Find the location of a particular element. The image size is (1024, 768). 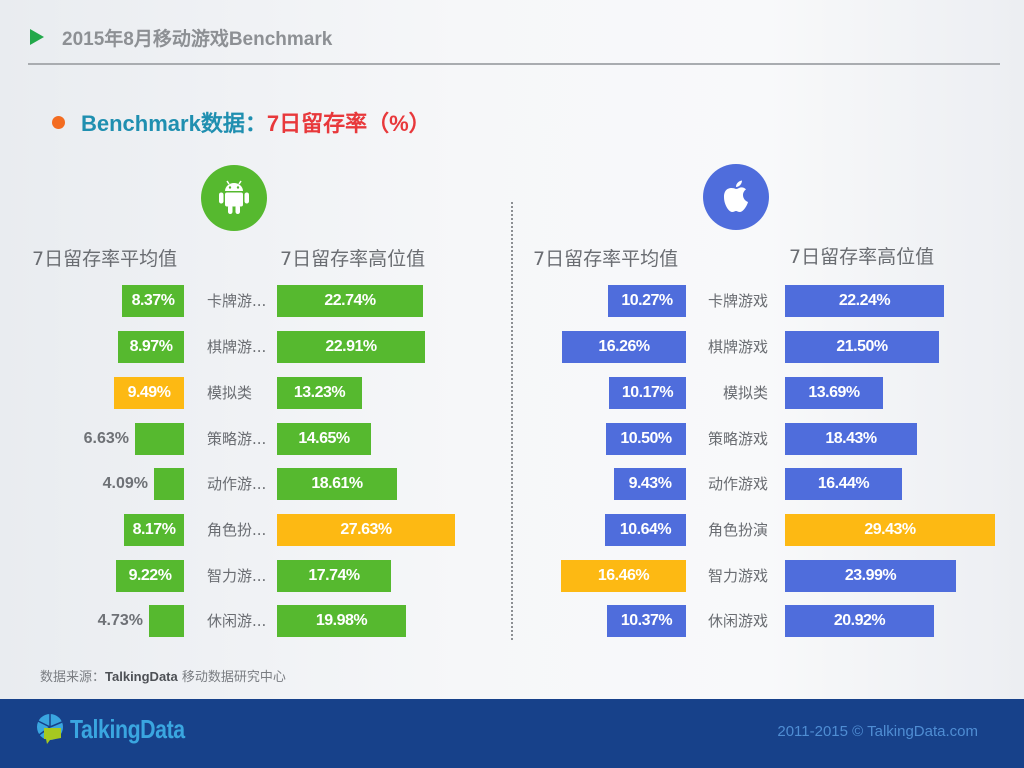

android-avg-bar: 8.97% is located at coordinates (151, 347).